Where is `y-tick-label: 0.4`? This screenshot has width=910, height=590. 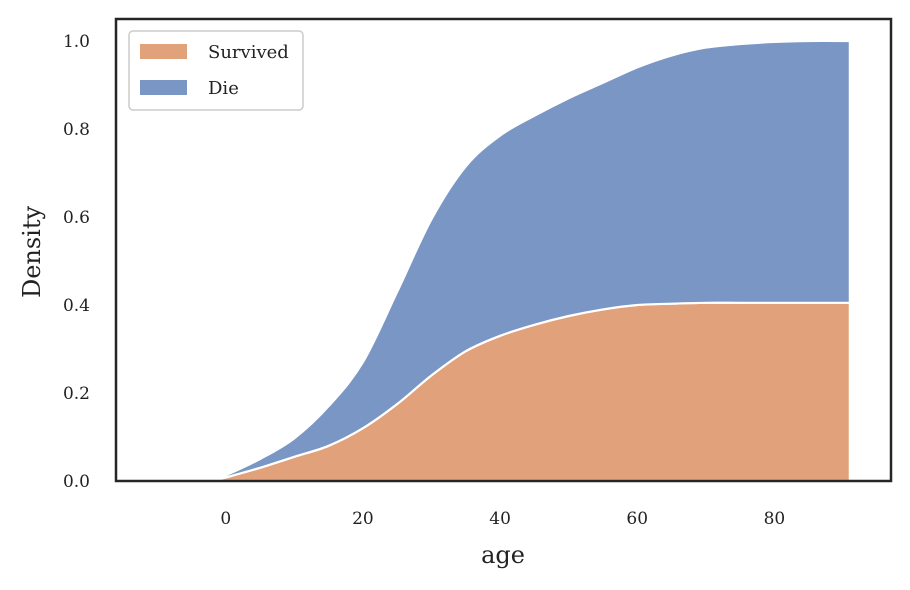
y-tick-label: 0.4 is located at coordinates (76, 306).